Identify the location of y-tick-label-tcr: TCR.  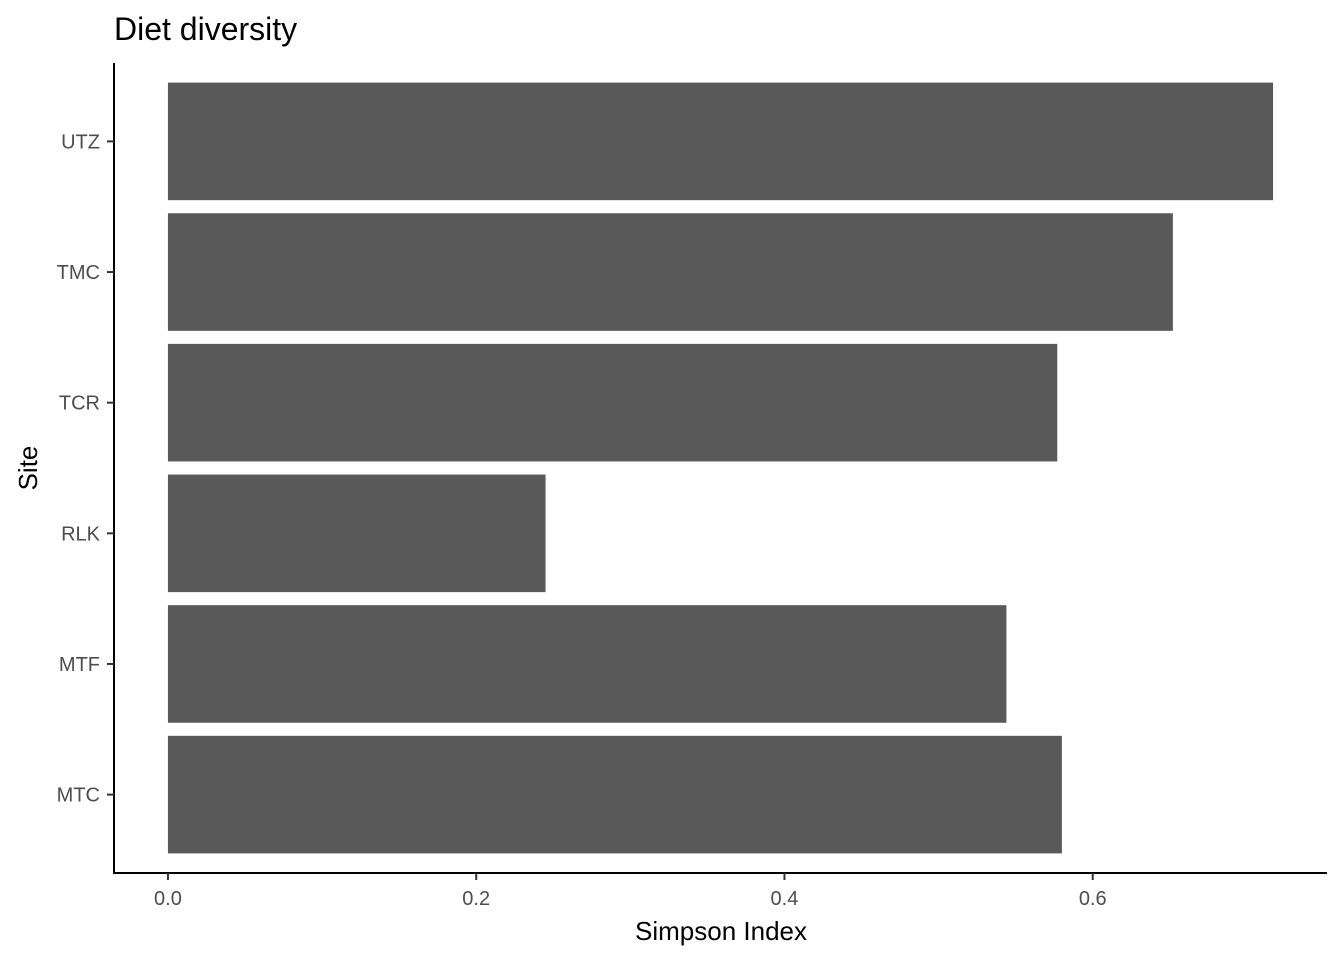
(79, 404).